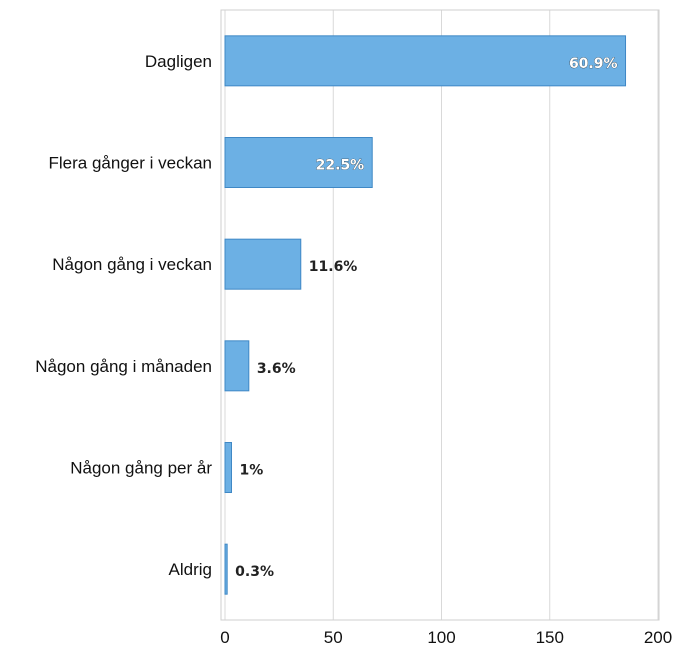  What do you see at coordinates (123, 366) in the screenshot?
I see `category-label: Någon gång i månaden` at bounding box center [123, 366].